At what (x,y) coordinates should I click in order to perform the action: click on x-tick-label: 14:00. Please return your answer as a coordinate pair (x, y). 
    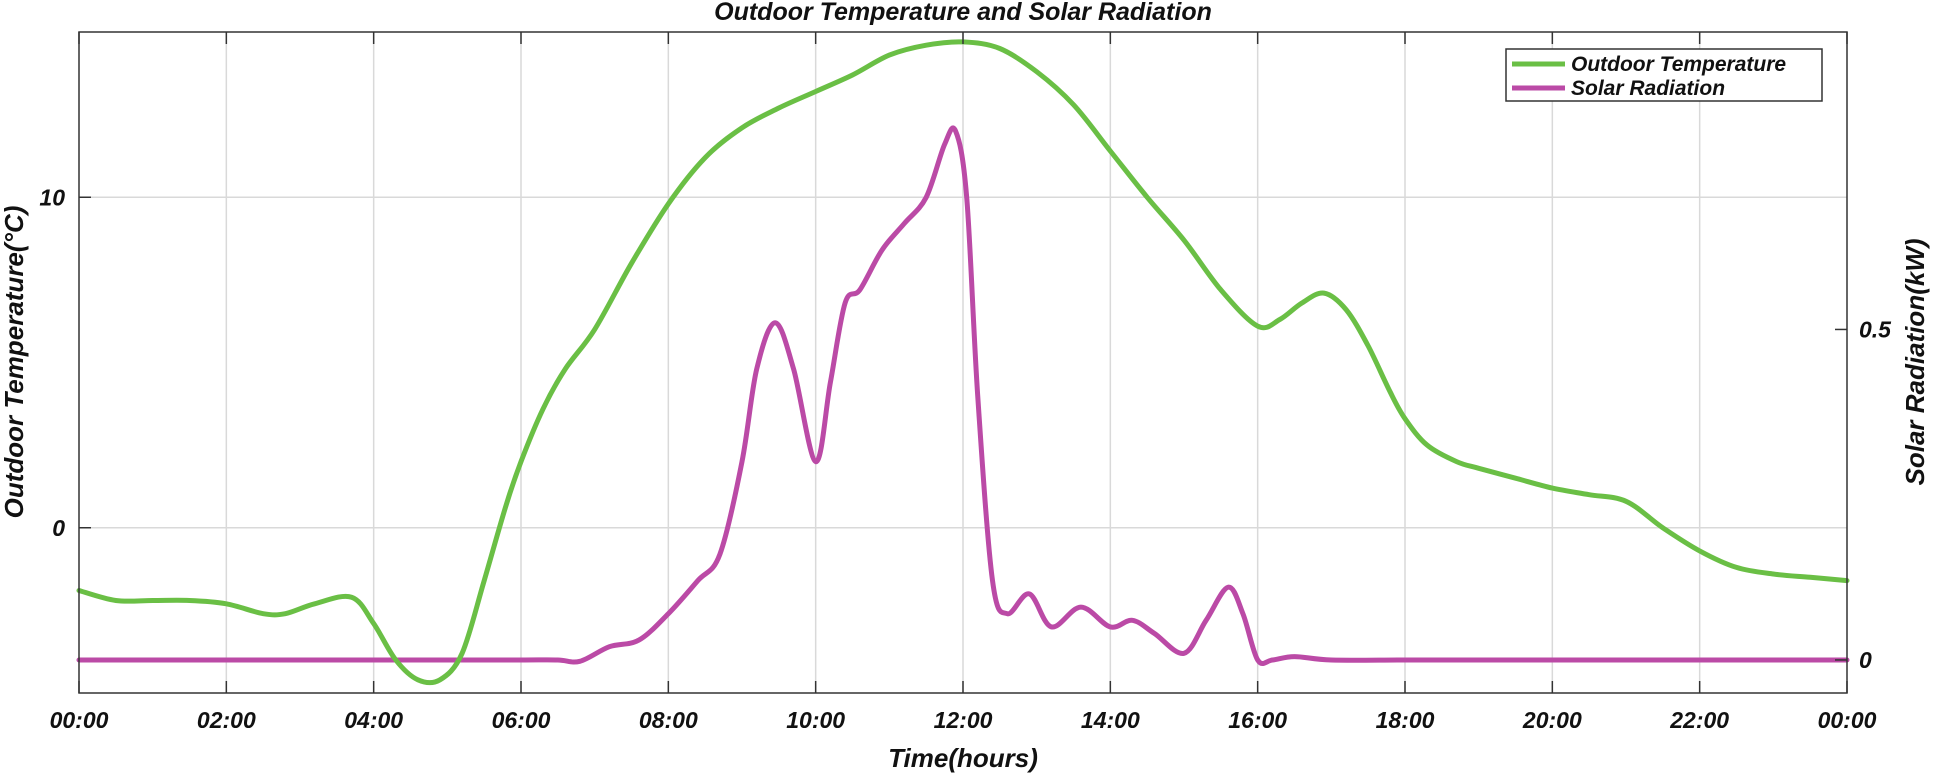
    Looking at the image, I should click on (1110, 720).